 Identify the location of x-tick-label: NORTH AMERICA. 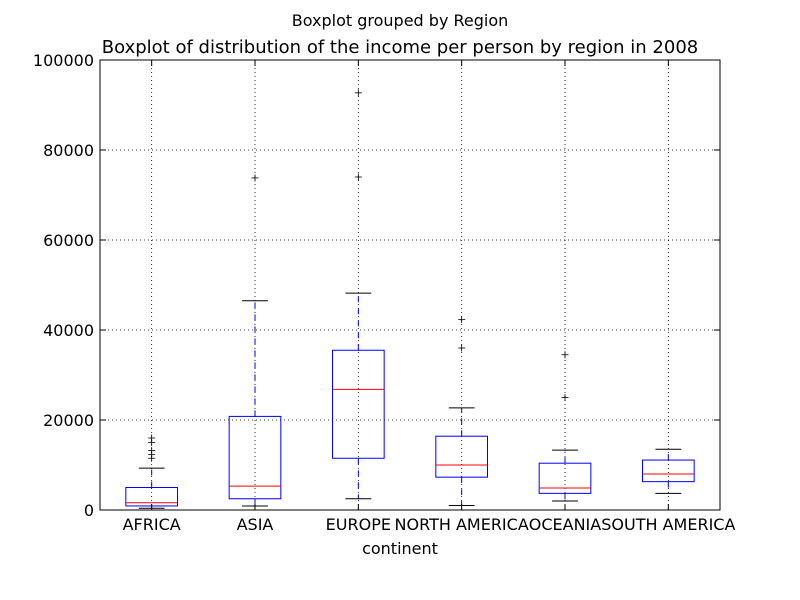
(462, 524).